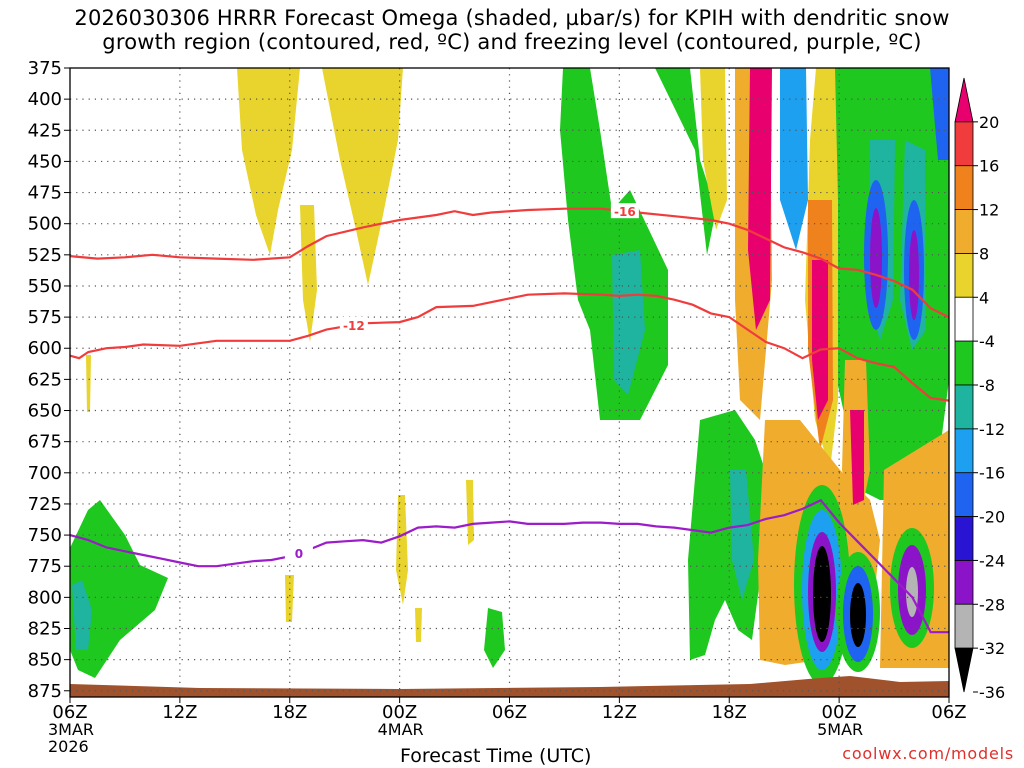 The image size is (1024, 768). What do you see at coordinates (987, 341) in the screenshot?
I see `colorbar-label: -4` at bounding box center [987, 341].